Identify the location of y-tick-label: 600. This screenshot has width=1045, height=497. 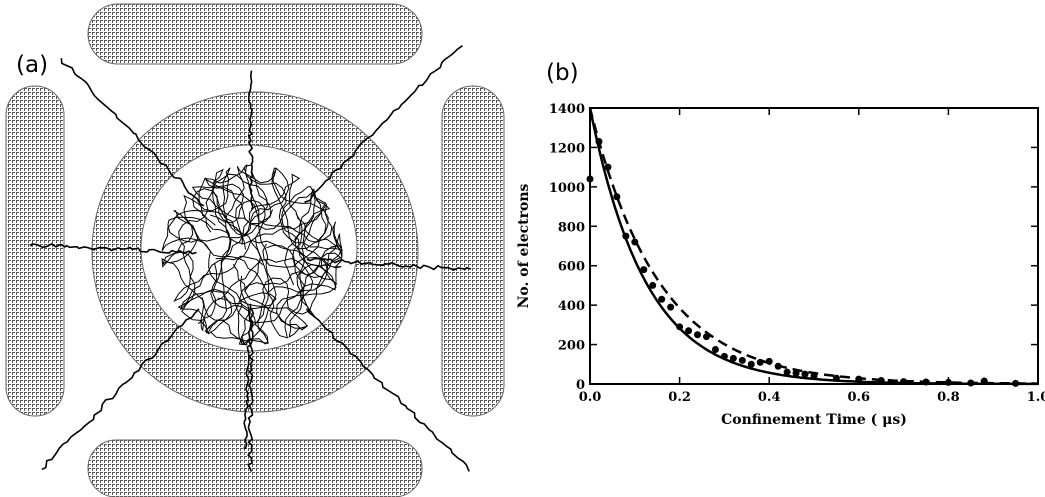
(571, 267).